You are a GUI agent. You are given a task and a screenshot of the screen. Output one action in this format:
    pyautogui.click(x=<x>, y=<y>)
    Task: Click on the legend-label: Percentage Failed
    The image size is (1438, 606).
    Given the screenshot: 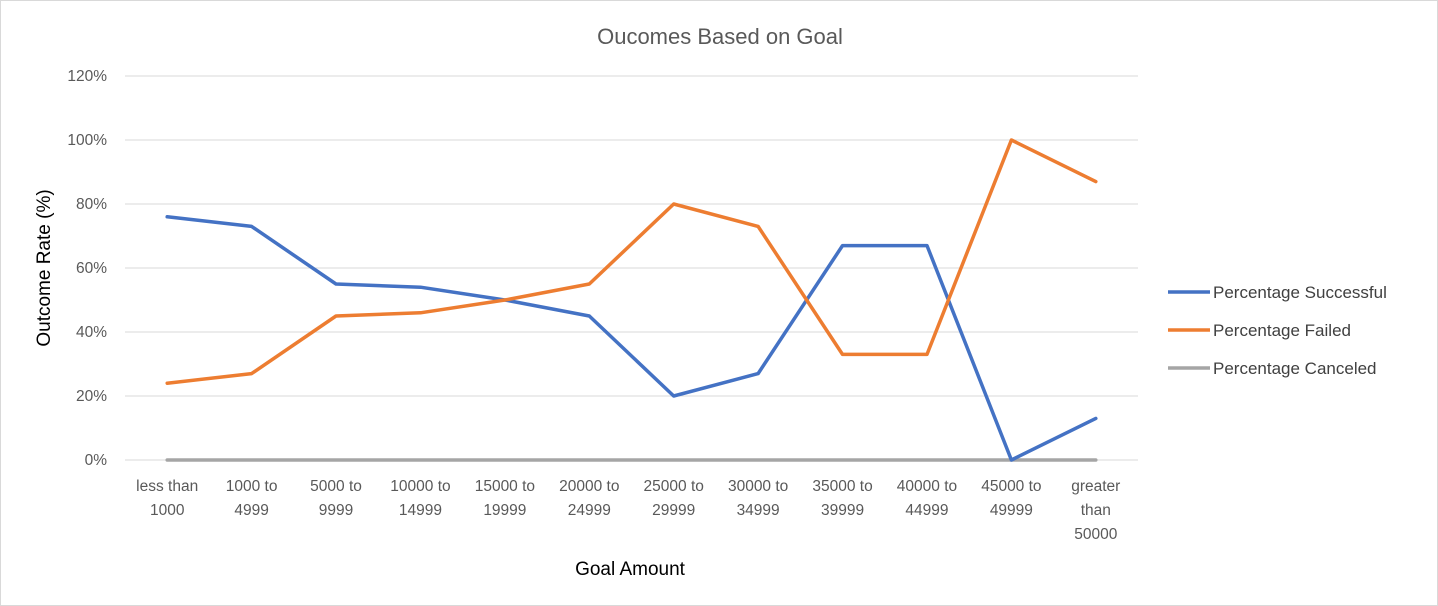 What is the action you would take?
    pyautogui.click(x=1282, y=330)
    